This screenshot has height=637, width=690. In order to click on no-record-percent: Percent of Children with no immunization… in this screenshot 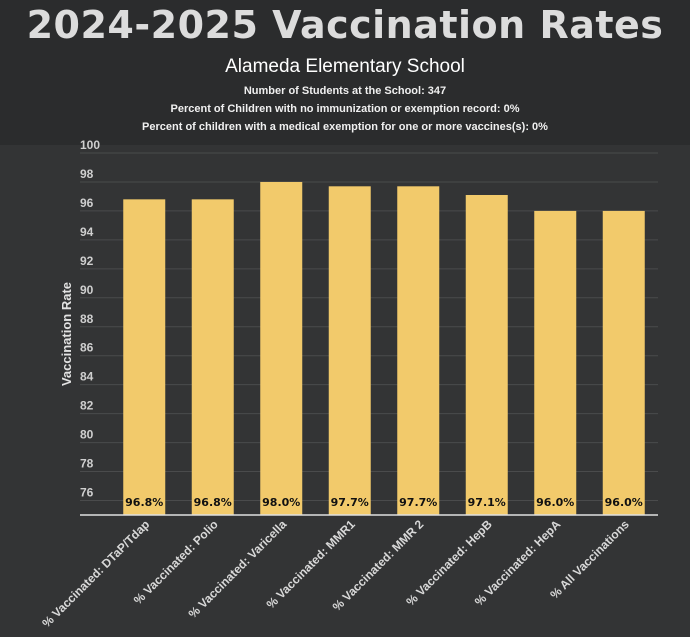, I will do `click(345, 109)`.